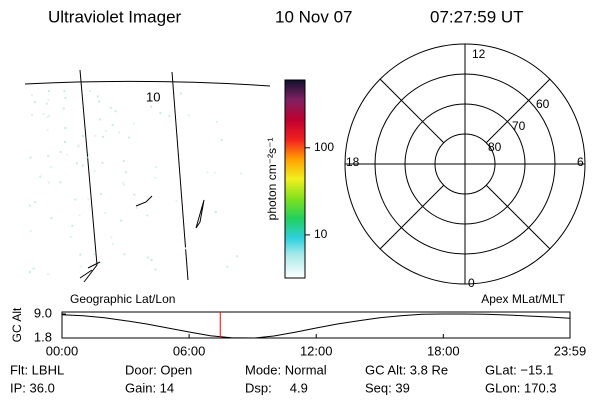 Image resolution: width=600 pixels, height=400 pixels. I want to click on altitude-line, so click(316, 326).